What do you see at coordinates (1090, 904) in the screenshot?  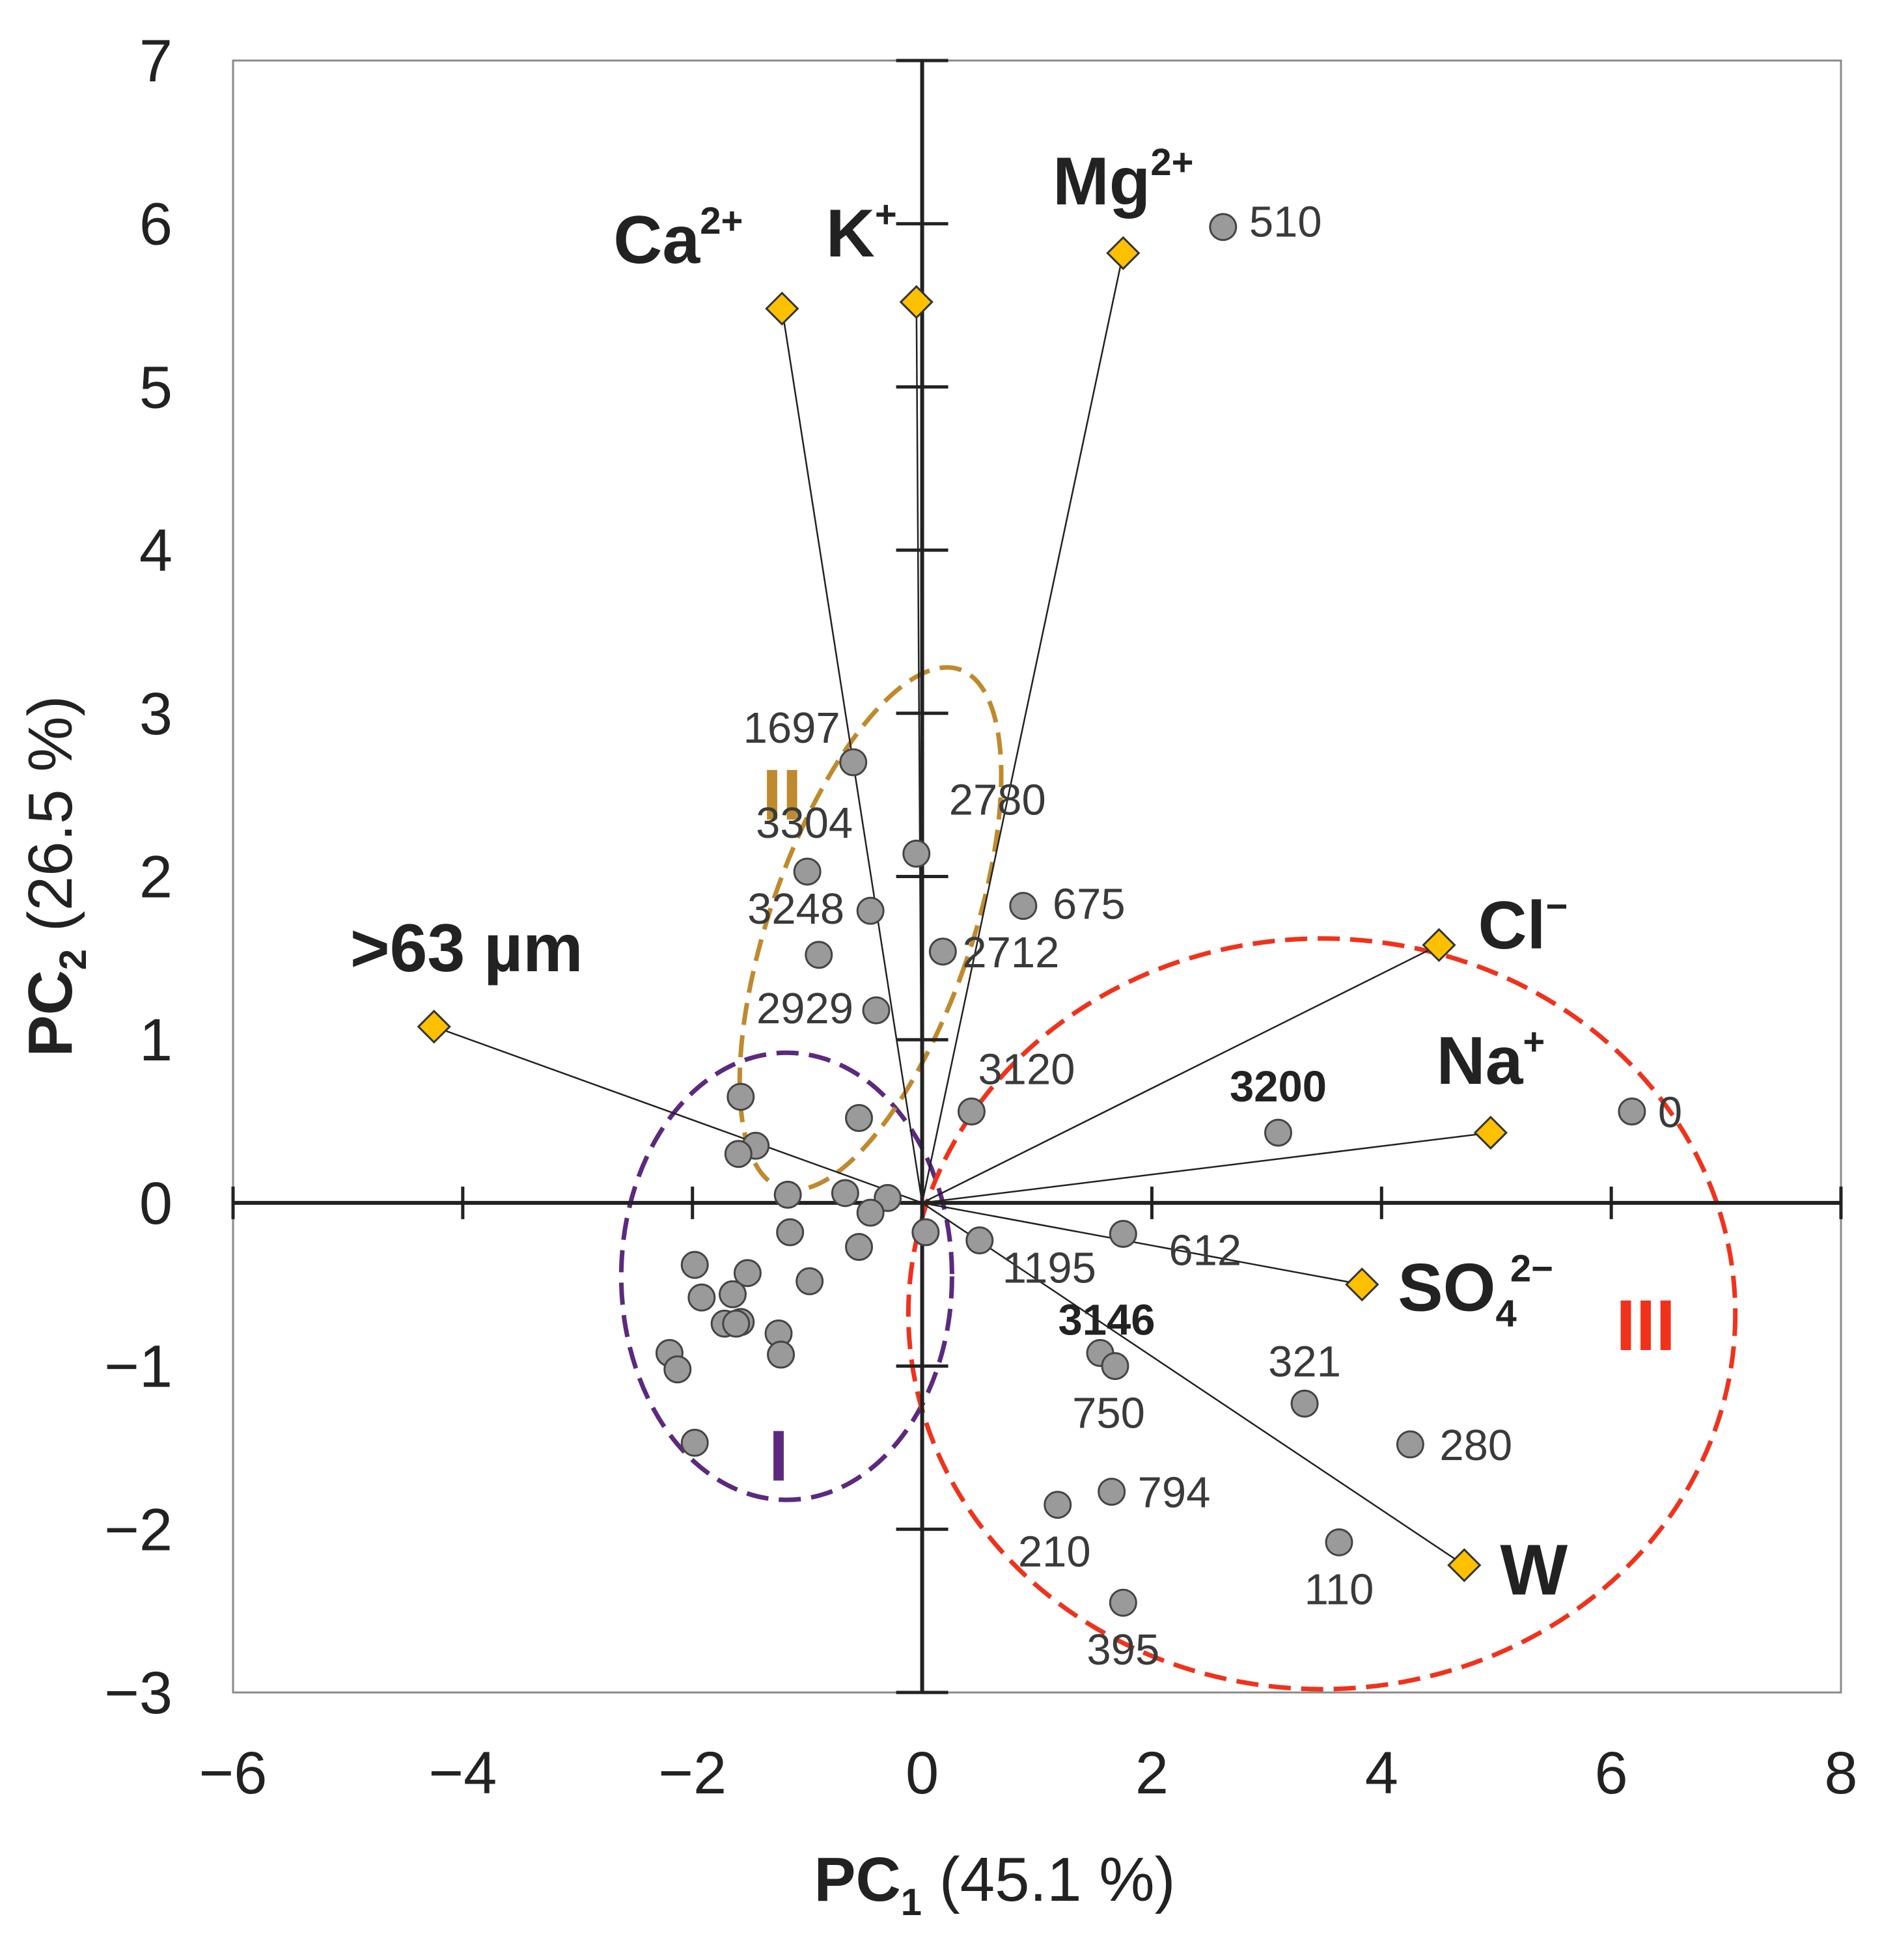 I see `sample-label: 675` at bounding box center [1090, 904].